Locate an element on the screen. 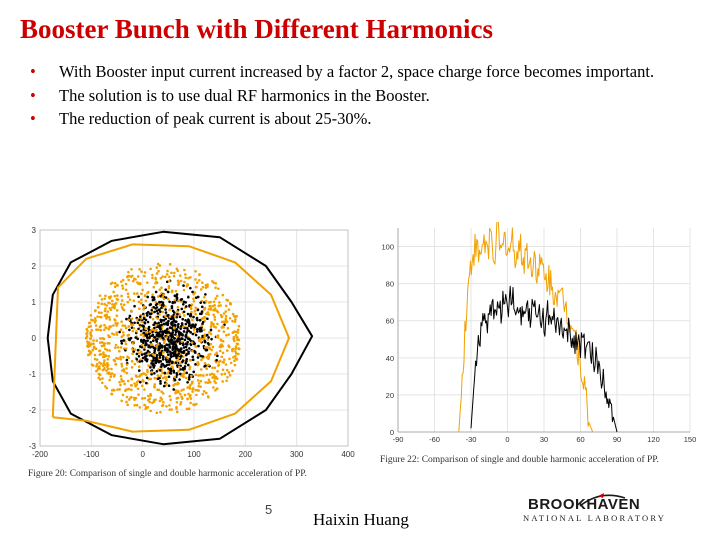 The image size is (720, 540). double-harmonic-separatrix is located at coordinates (170, 338).